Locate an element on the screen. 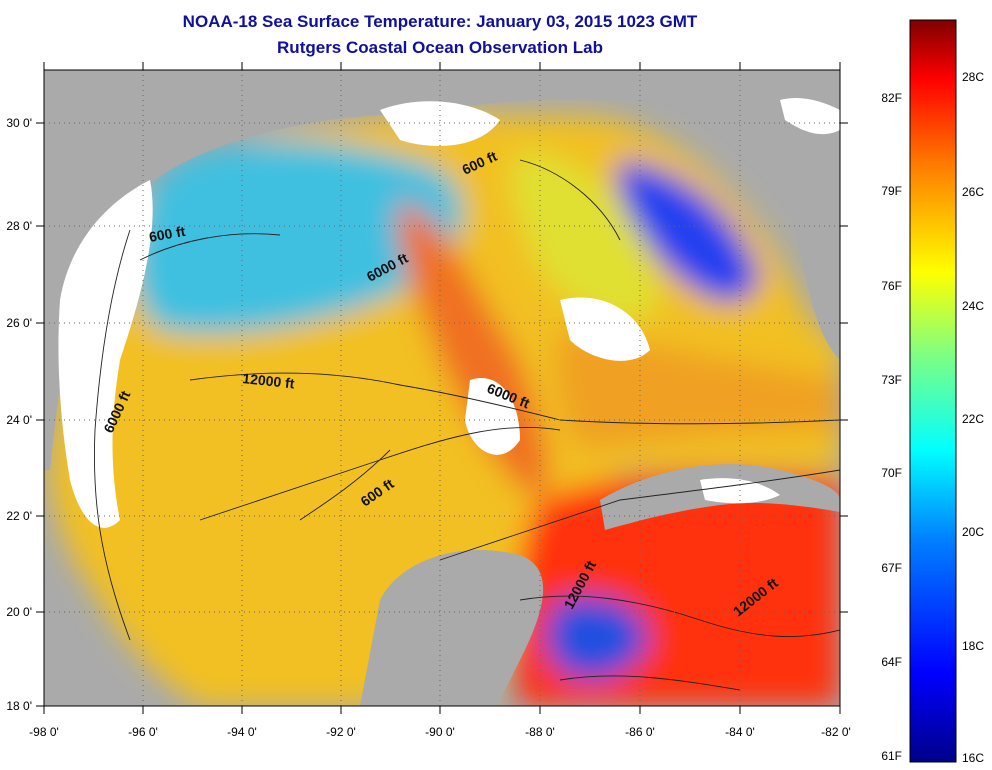 This screenshot has height=770, width=992. map-subtitle: Rutgers Coastal Ocean Observation Lab is located at coordinates (440, 47).